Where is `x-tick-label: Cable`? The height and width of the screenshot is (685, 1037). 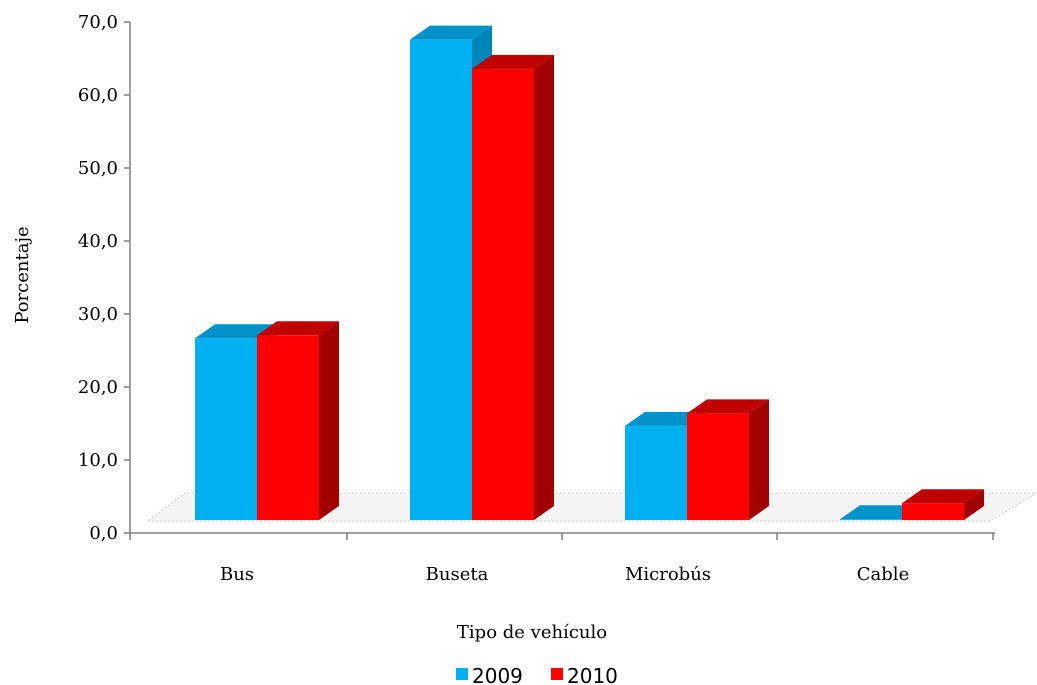
x-tick-label: Cable is located at coordinates (883, 574).